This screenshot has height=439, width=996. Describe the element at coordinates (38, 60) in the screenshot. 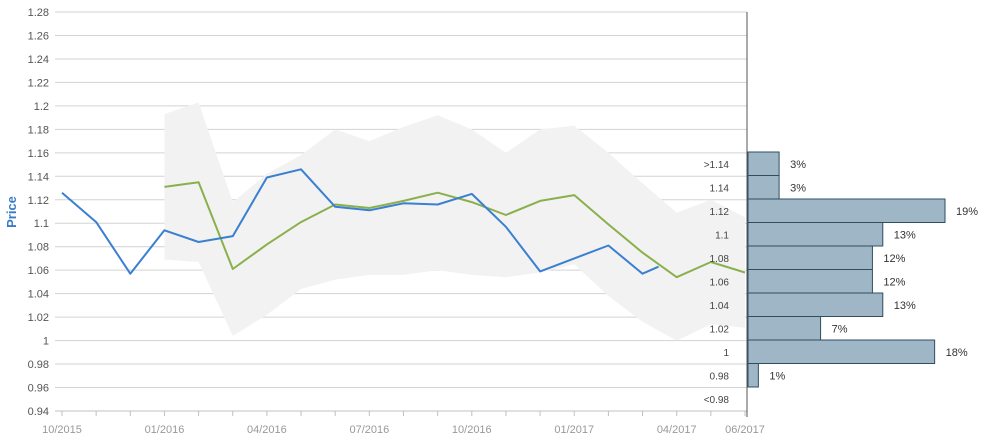

I see `y-tick-label: 1.24` at that location.